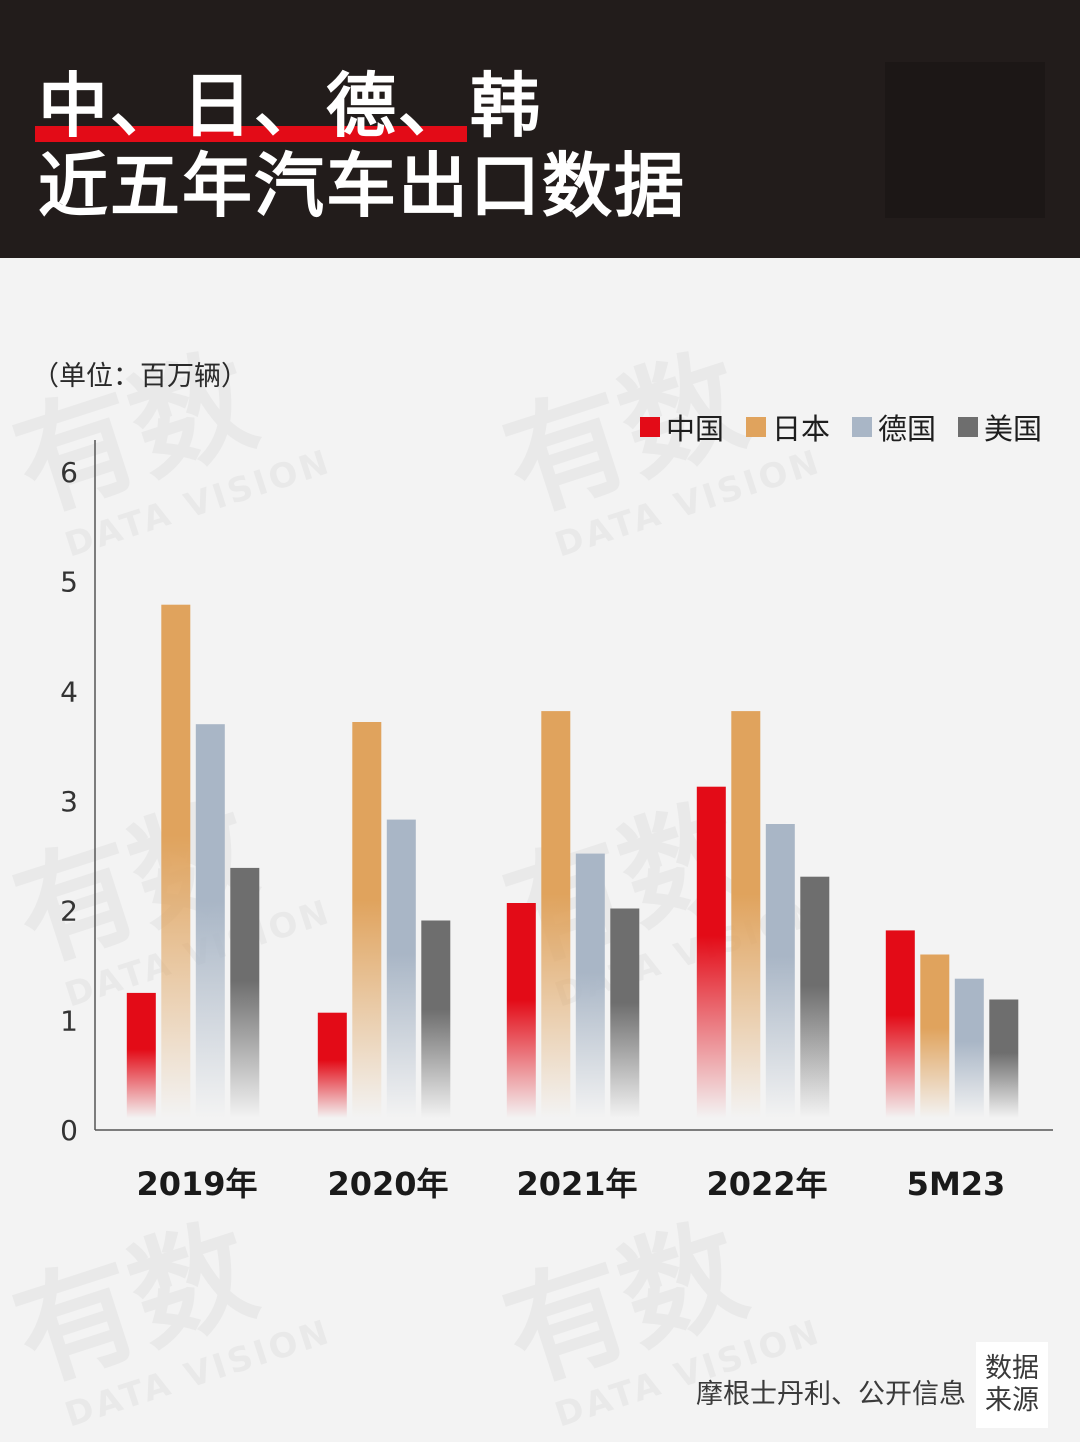 Image resolution: width=1080 pixels, height=1442 pixels. I want to click on bar-日本-2019年, so click(176, 861).